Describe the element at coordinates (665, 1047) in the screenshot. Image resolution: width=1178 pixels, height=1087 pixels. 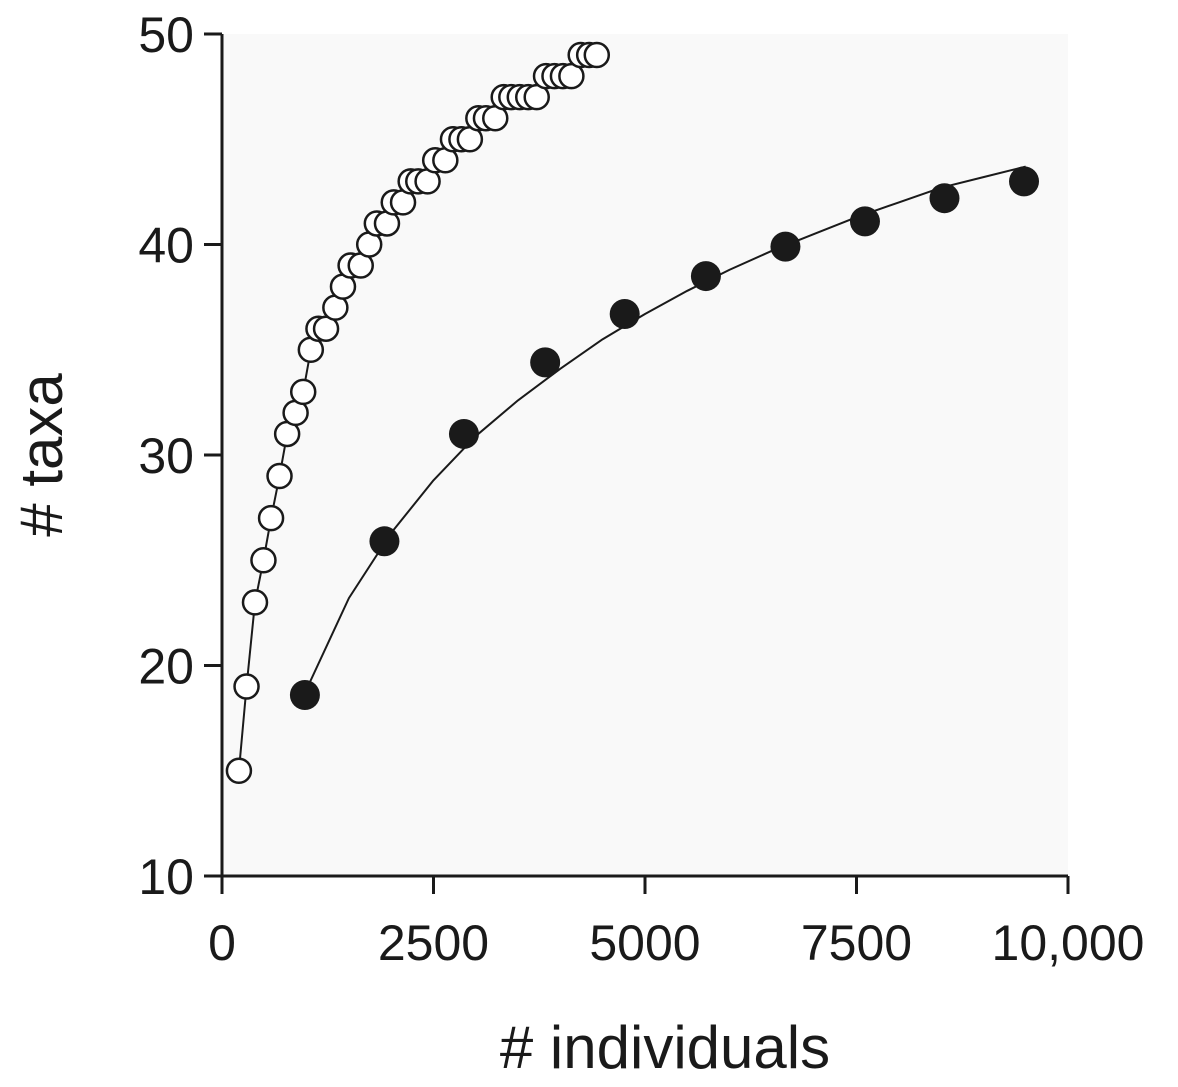
I see `x-axis-title: # individuals` at that location.